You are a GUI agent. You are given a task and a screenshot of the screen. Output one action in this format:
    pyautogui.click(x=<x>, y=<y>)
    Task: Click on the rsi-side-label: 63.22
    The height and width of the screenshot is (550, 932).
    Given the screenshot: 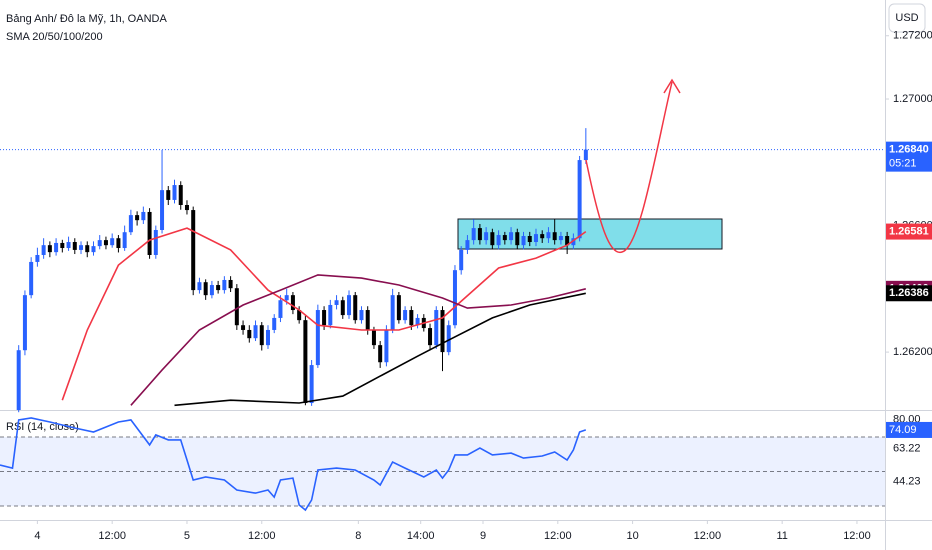 What is the action you would take?
    pyautogui.click(x=907, y=449)
    